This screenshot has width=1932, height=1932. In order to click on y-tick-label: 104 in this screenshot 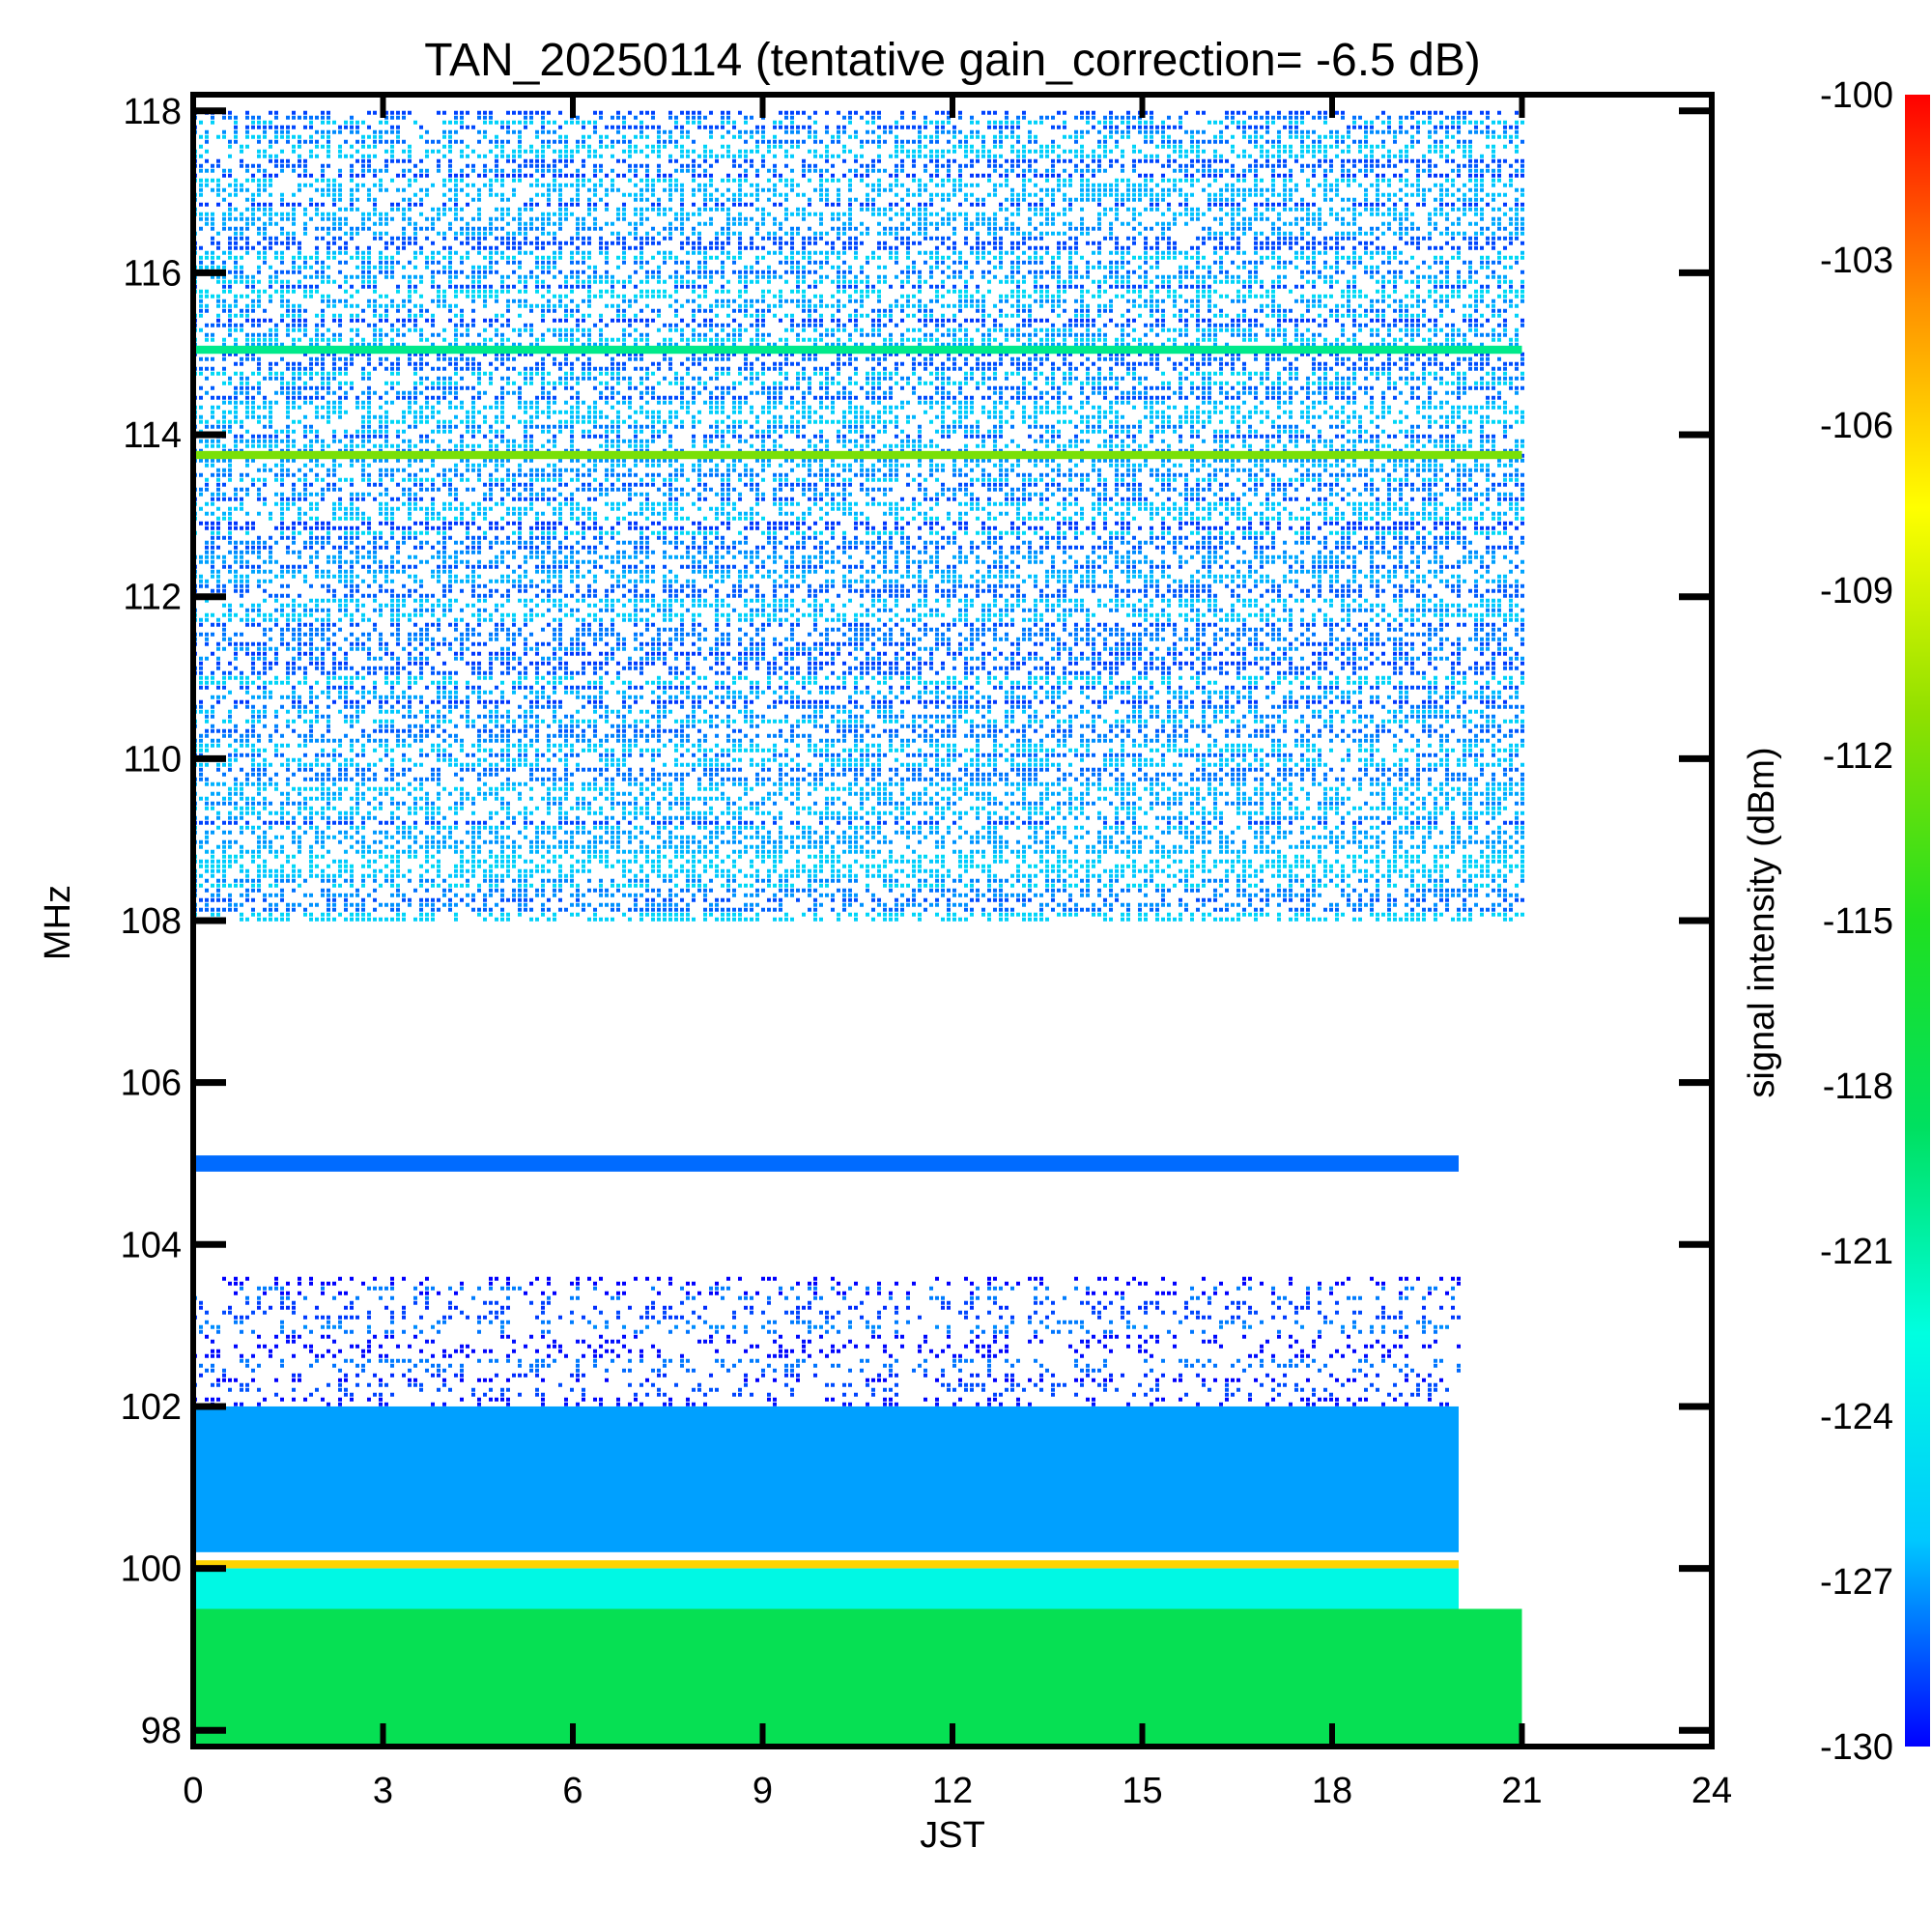, I will do `click(151, 1245)`.